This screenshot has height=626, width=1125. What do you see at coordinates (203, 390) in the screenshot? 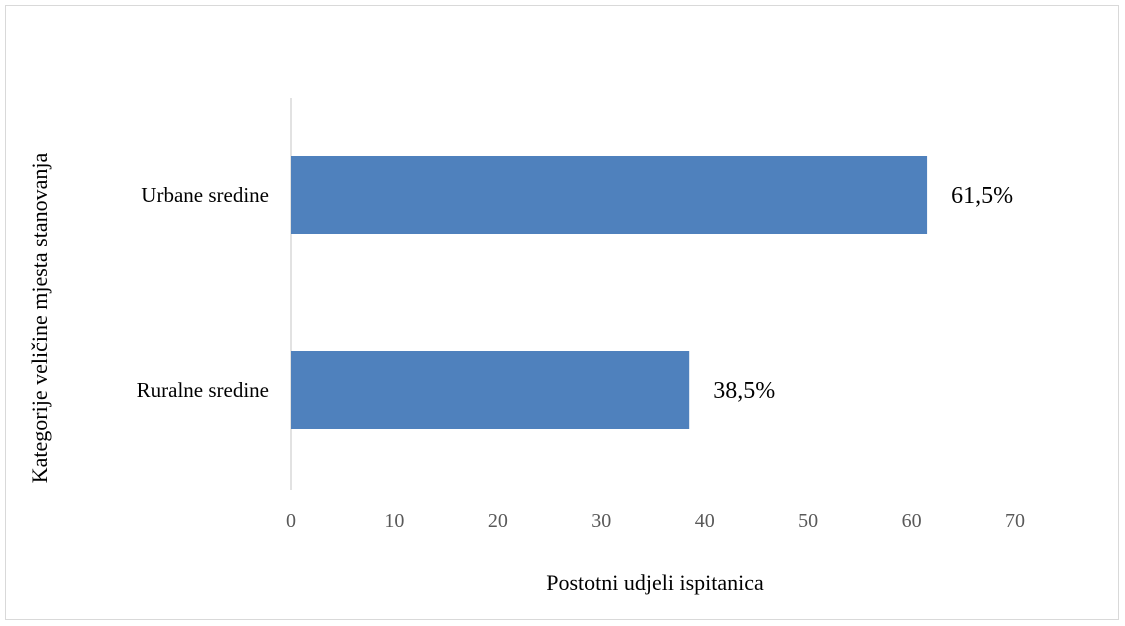
I see `category-label-1: Ruralne sredine` at bounding box center [203, 390].